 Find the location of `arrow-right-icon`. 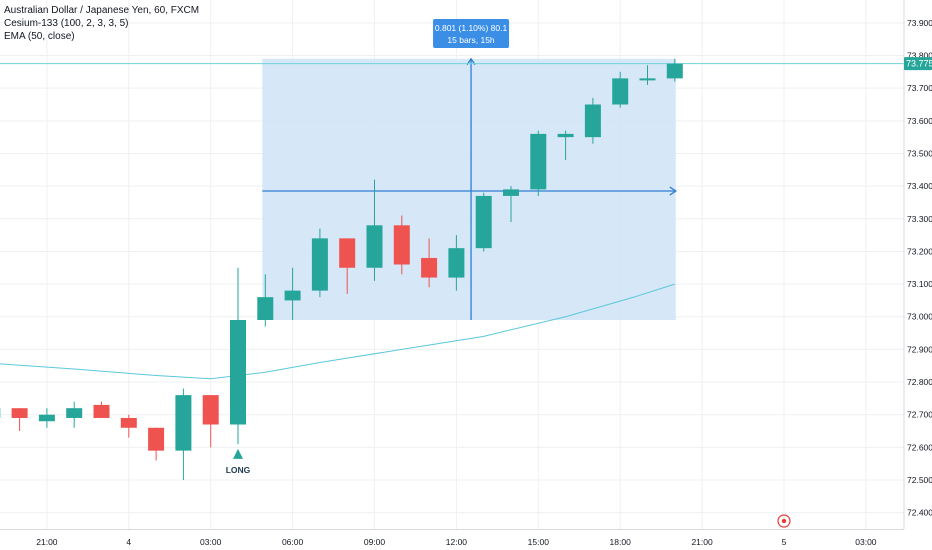

arrow-right-icon is located at coordinates (673, 191).